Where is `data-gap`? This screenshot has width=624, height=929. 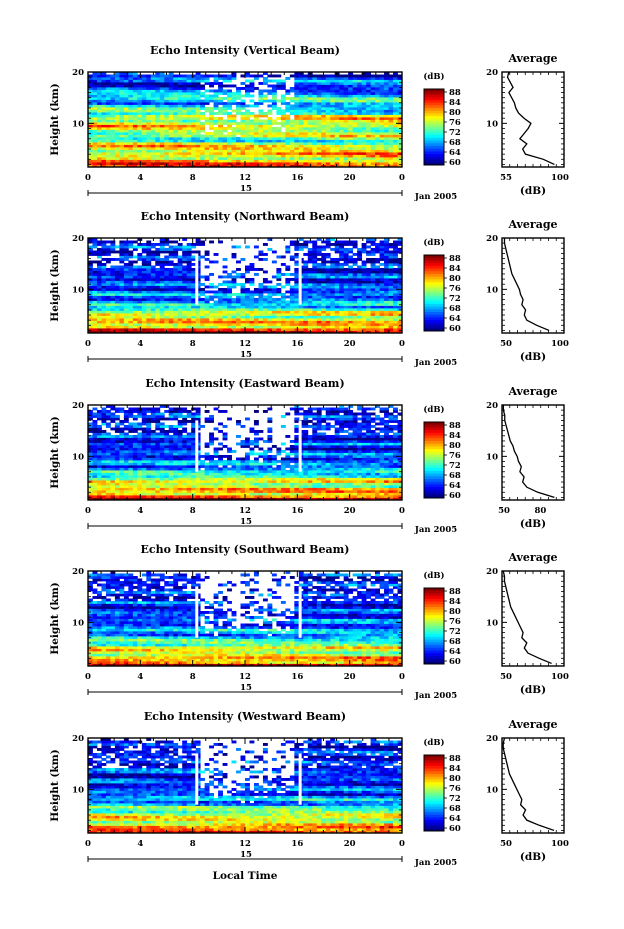 data-gap is located at coordinates (197, 279).